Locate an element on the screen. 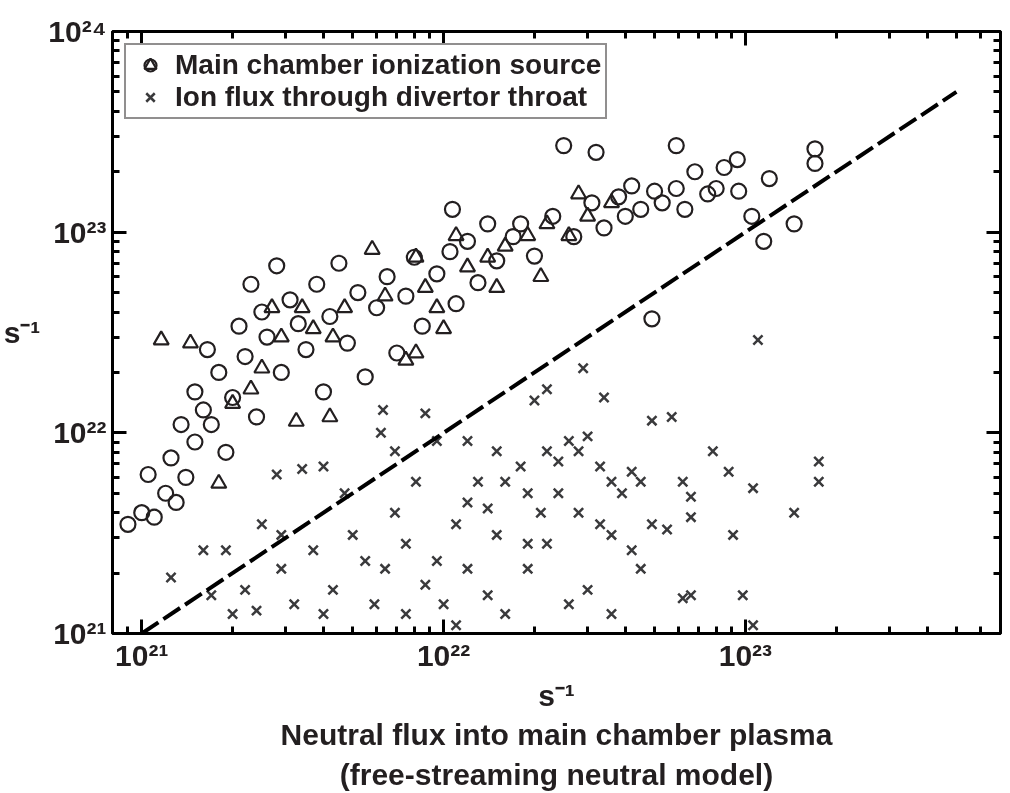 Image resolution: width=1010 pixels, height=793 pixels. x-tick-label: 10²² is located at coordinates (443, 655).